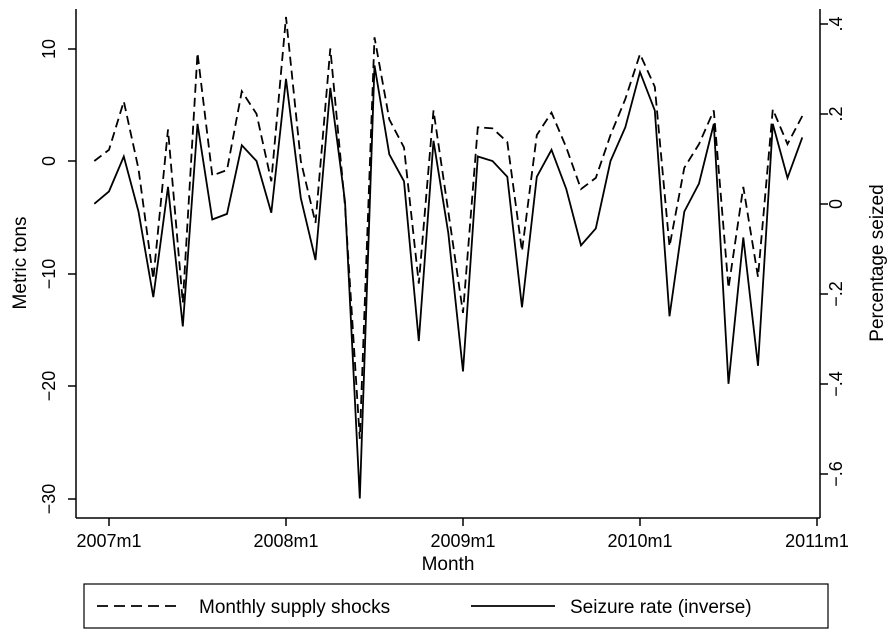  I want to click on y-right-tick-label: .2, so click(836, 113).